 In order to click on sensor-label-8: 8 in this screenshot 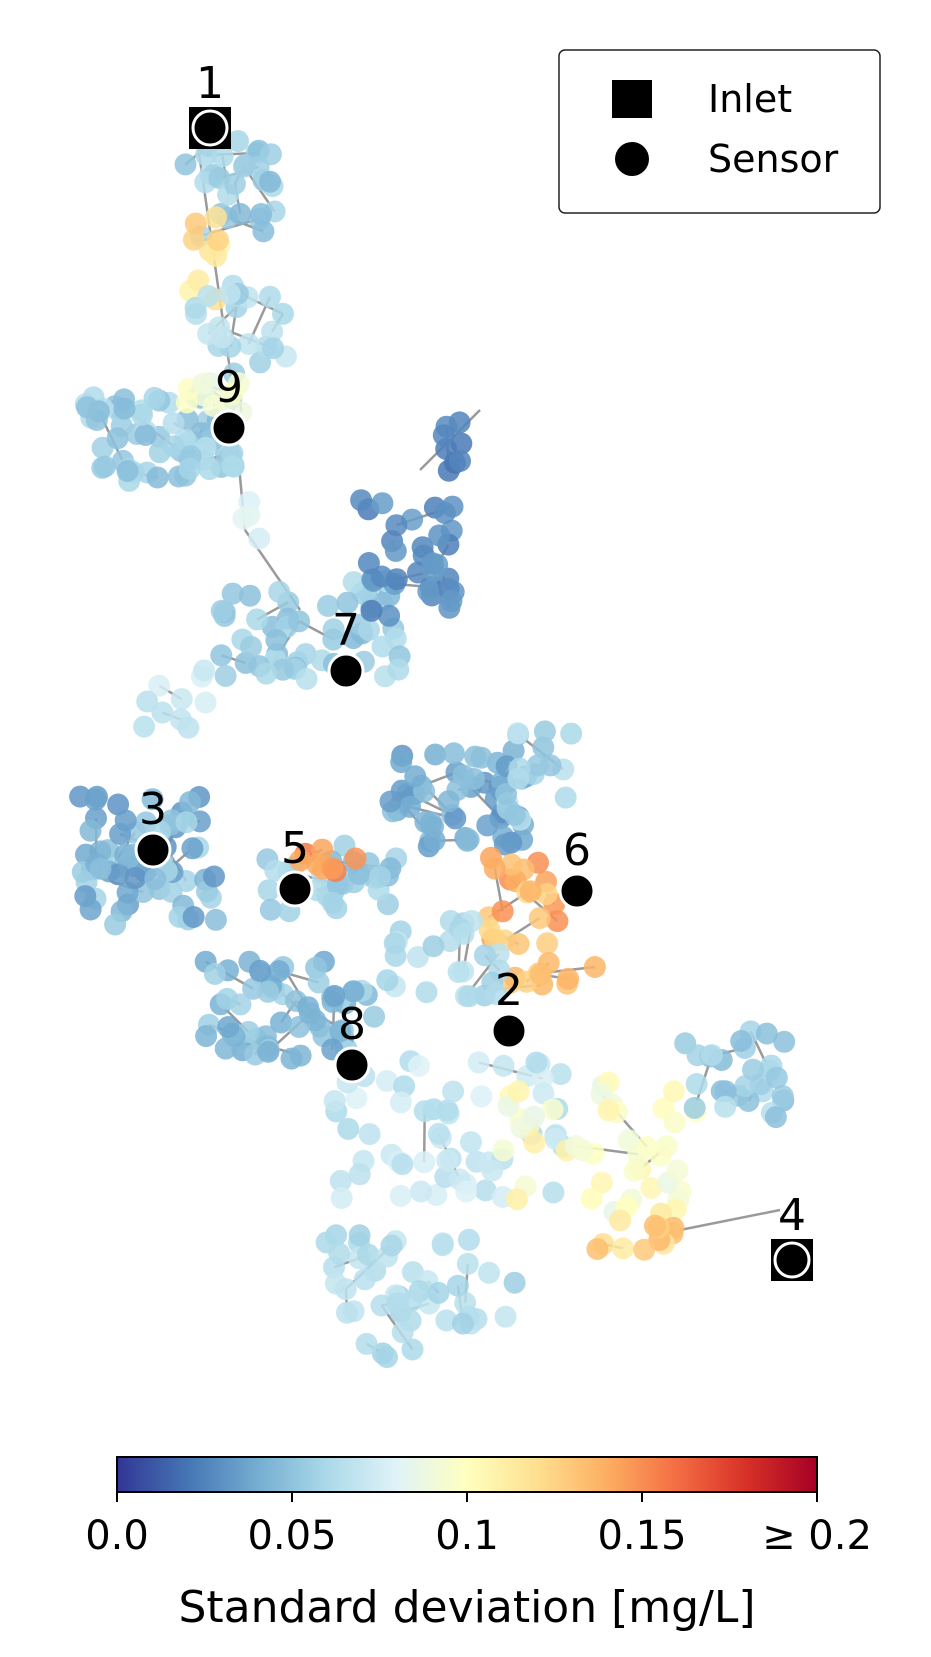, I will do `click(352, 1024)`.